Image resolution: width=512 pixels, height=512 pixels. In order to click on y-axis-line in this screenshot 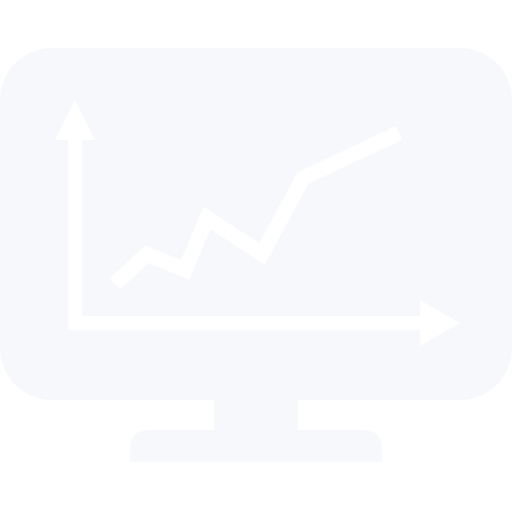, I will do `click(75, 231)`.